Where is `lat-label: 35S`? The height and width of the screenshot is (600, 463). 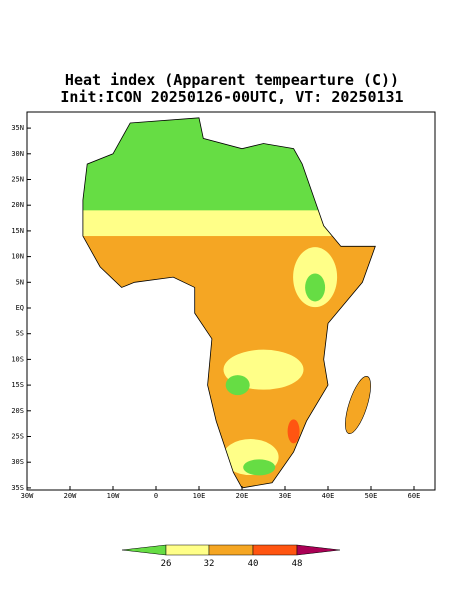
lat-label: 35S is located at coordinates (17, 488).